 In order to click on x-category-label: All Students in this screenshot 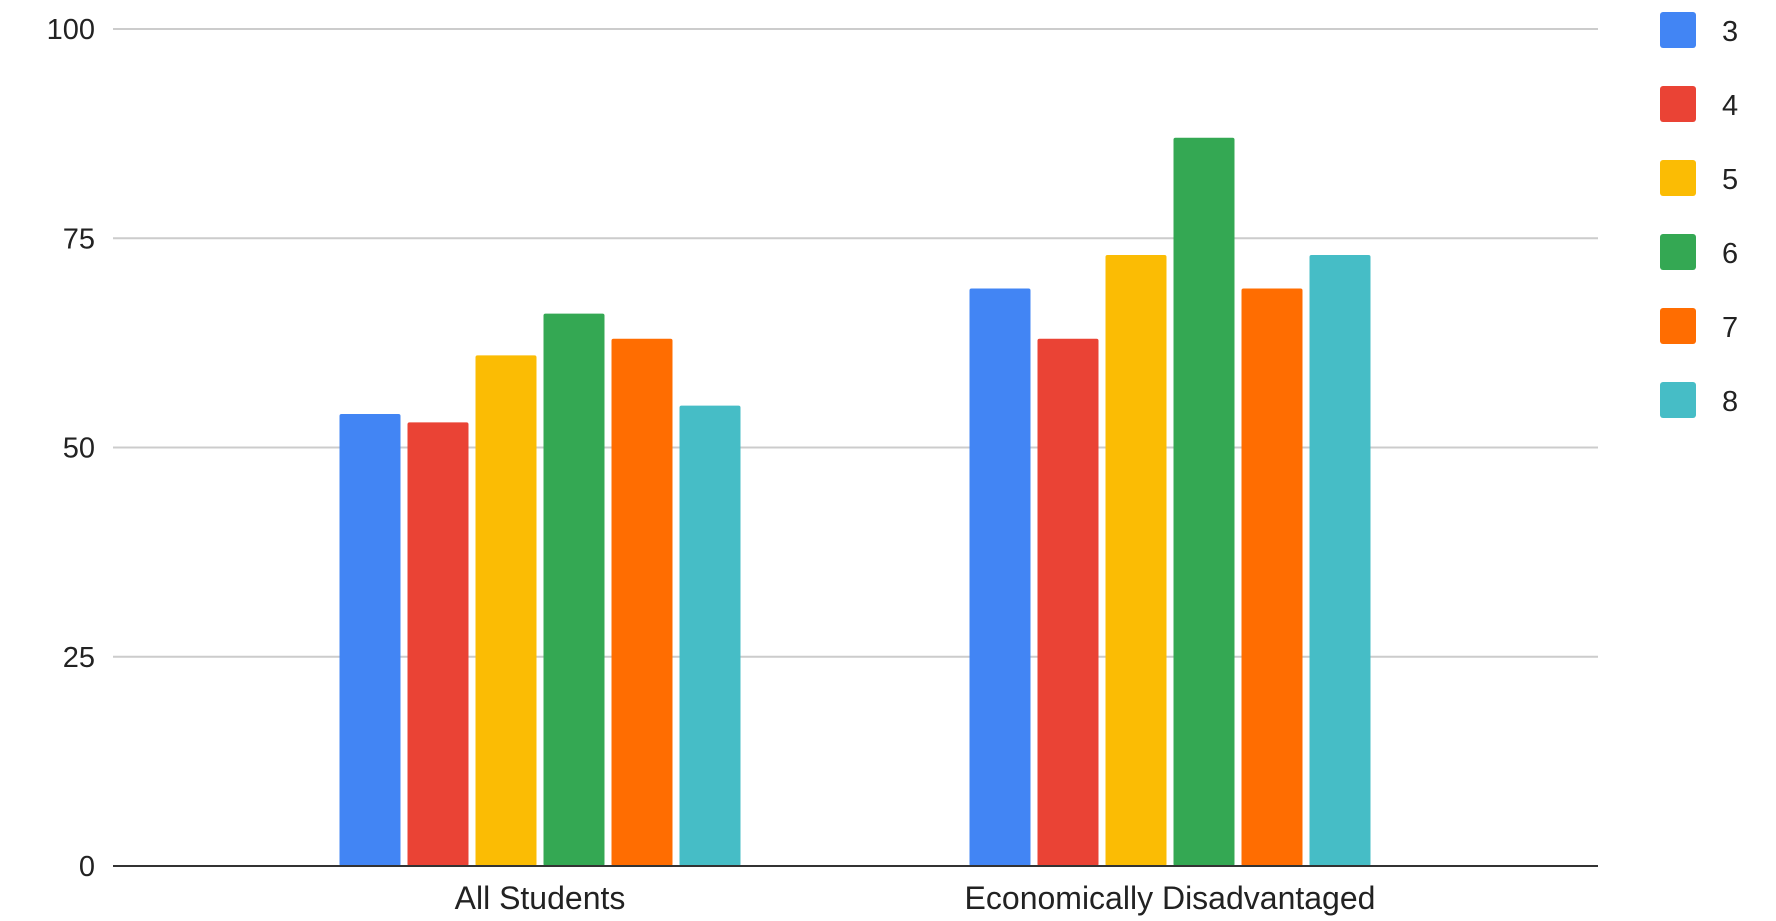, I will do `click(540, 898)`.